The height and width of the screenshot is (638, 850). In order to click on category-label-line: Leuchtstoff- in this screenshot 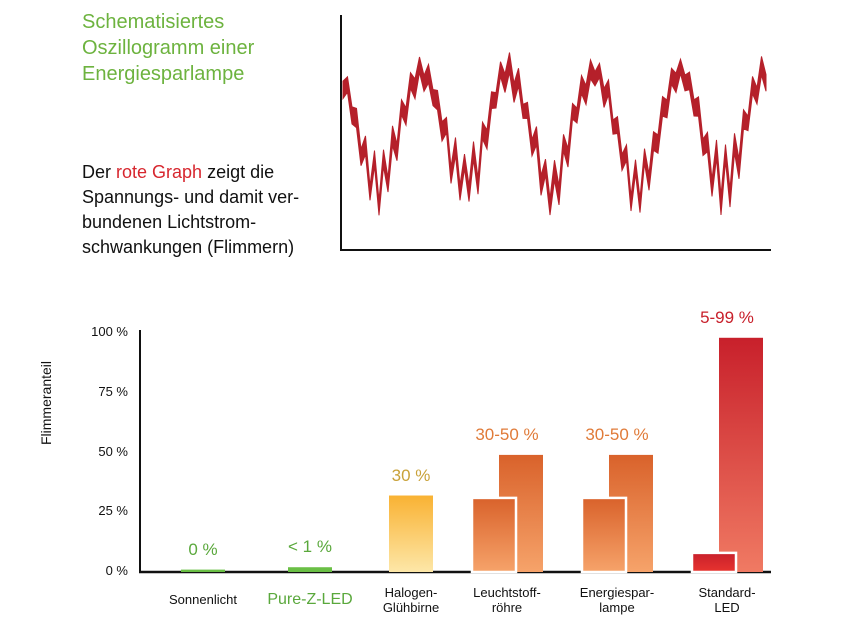, I will do `click(507, 592)`.